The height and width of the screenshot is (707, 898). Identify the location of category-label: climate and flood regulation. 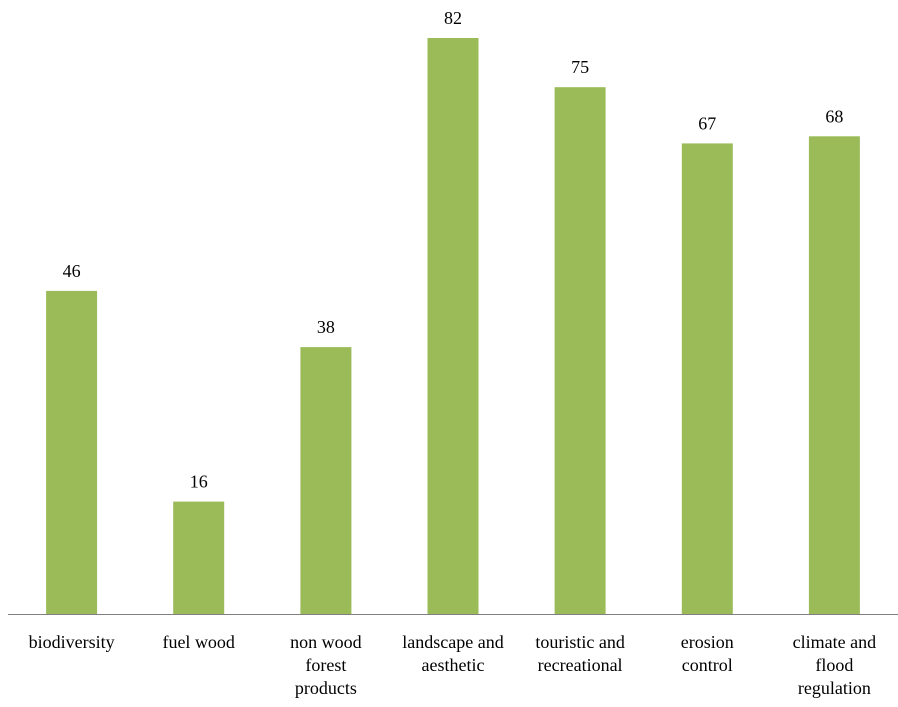
(834, 665).